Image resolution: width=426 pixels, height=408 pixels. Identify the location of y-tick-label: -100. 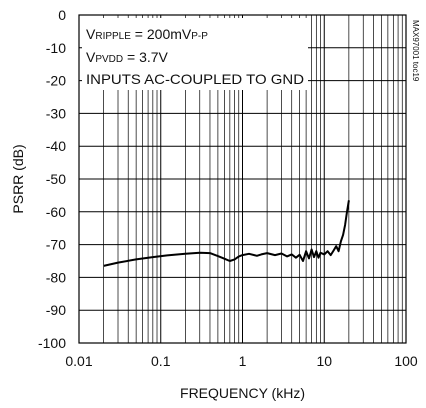
(52, 343).